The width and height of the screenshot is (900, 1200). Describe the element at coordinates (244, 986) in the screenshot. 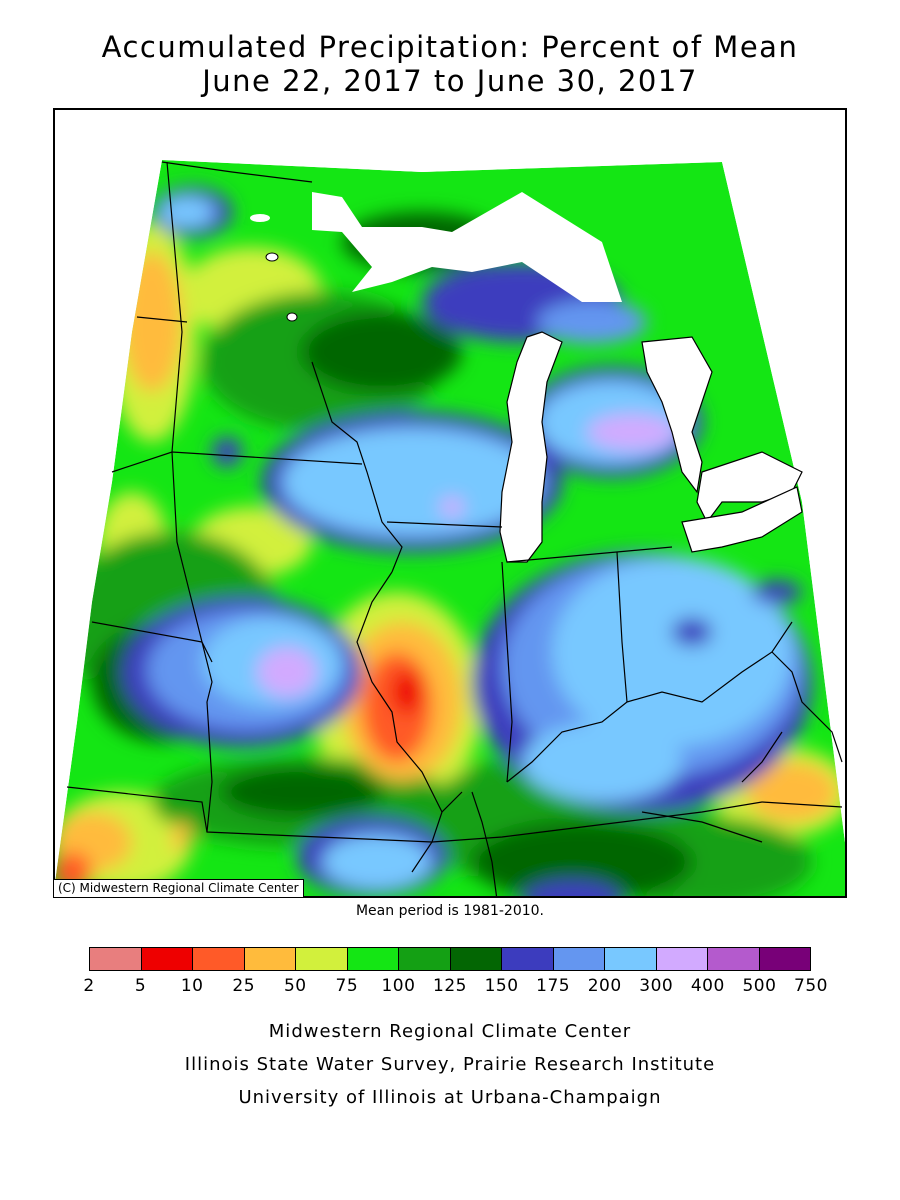

I see `legend-tick-label: 25` at that location.